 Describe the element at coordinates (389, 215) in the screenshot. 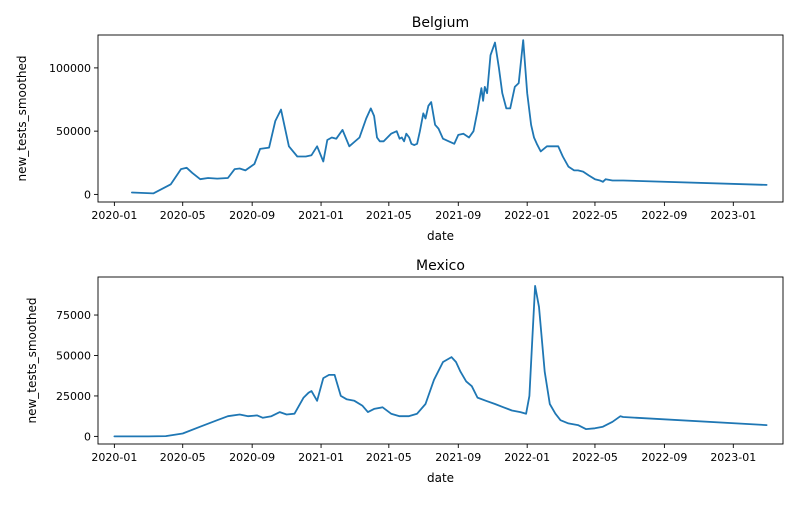

I see `belgium-x-tick-label: 2021-05` at that location.